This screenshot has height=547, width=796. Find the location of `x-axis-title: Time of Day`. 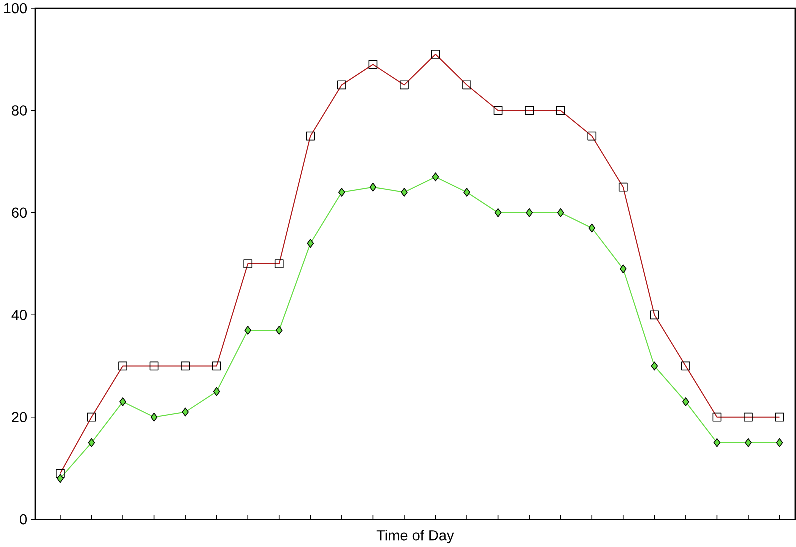

x-axis-title: Time of Day is located at coordinates (415, 537).